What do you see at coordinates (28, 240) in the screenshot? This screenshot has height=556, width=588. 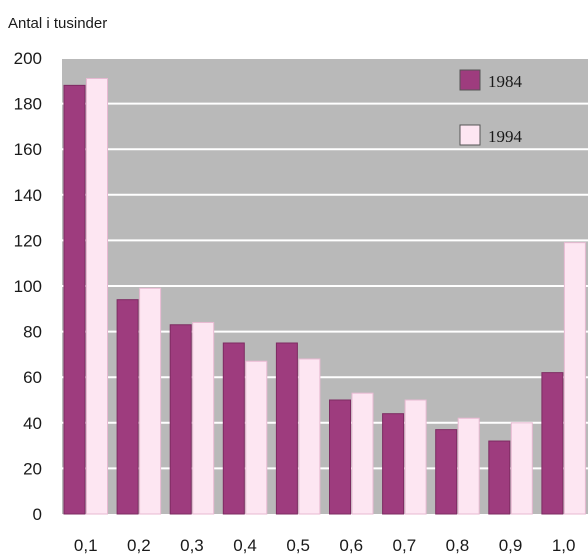 I see `y-tick-label: 120` at bounding box center [28, 240].